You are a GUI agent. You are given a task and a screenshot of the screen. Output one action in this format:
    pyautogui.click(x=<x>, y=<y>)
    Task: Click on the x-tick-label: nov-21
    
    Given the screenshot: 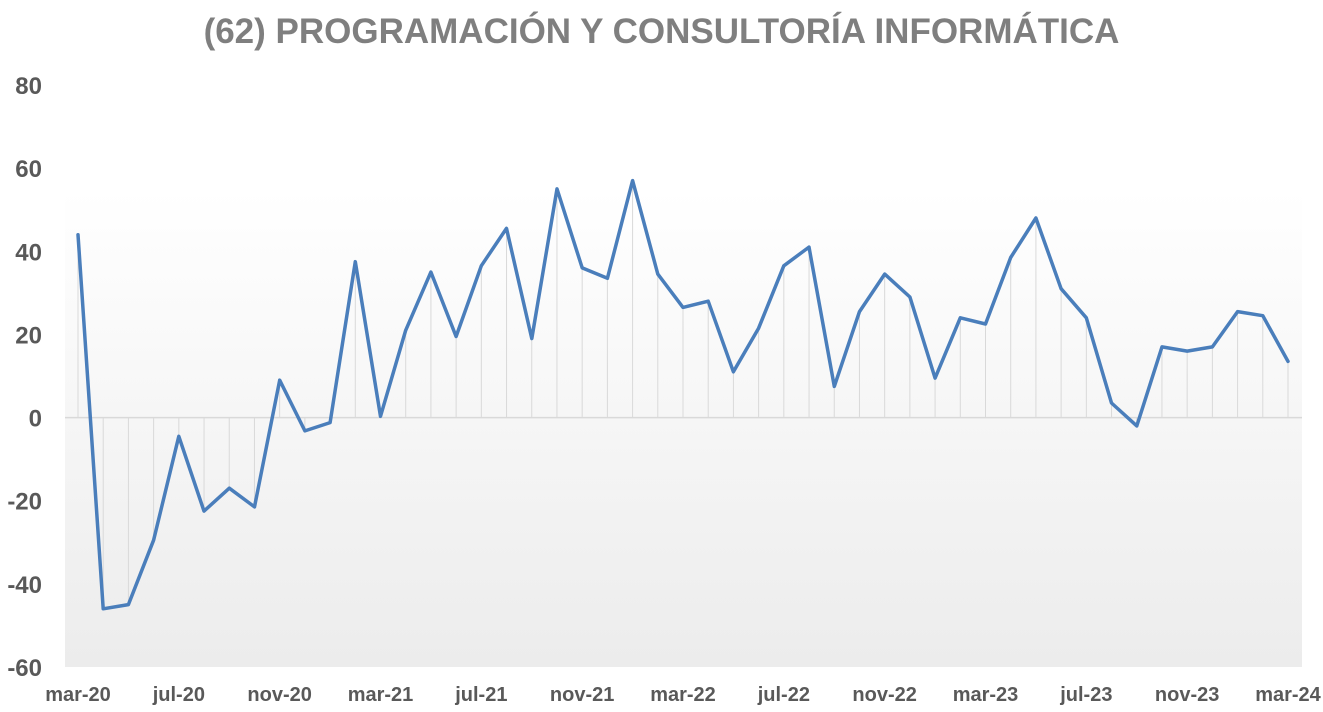 What is the action you would take?
    pyautogui.click(x=582, y=695)
    